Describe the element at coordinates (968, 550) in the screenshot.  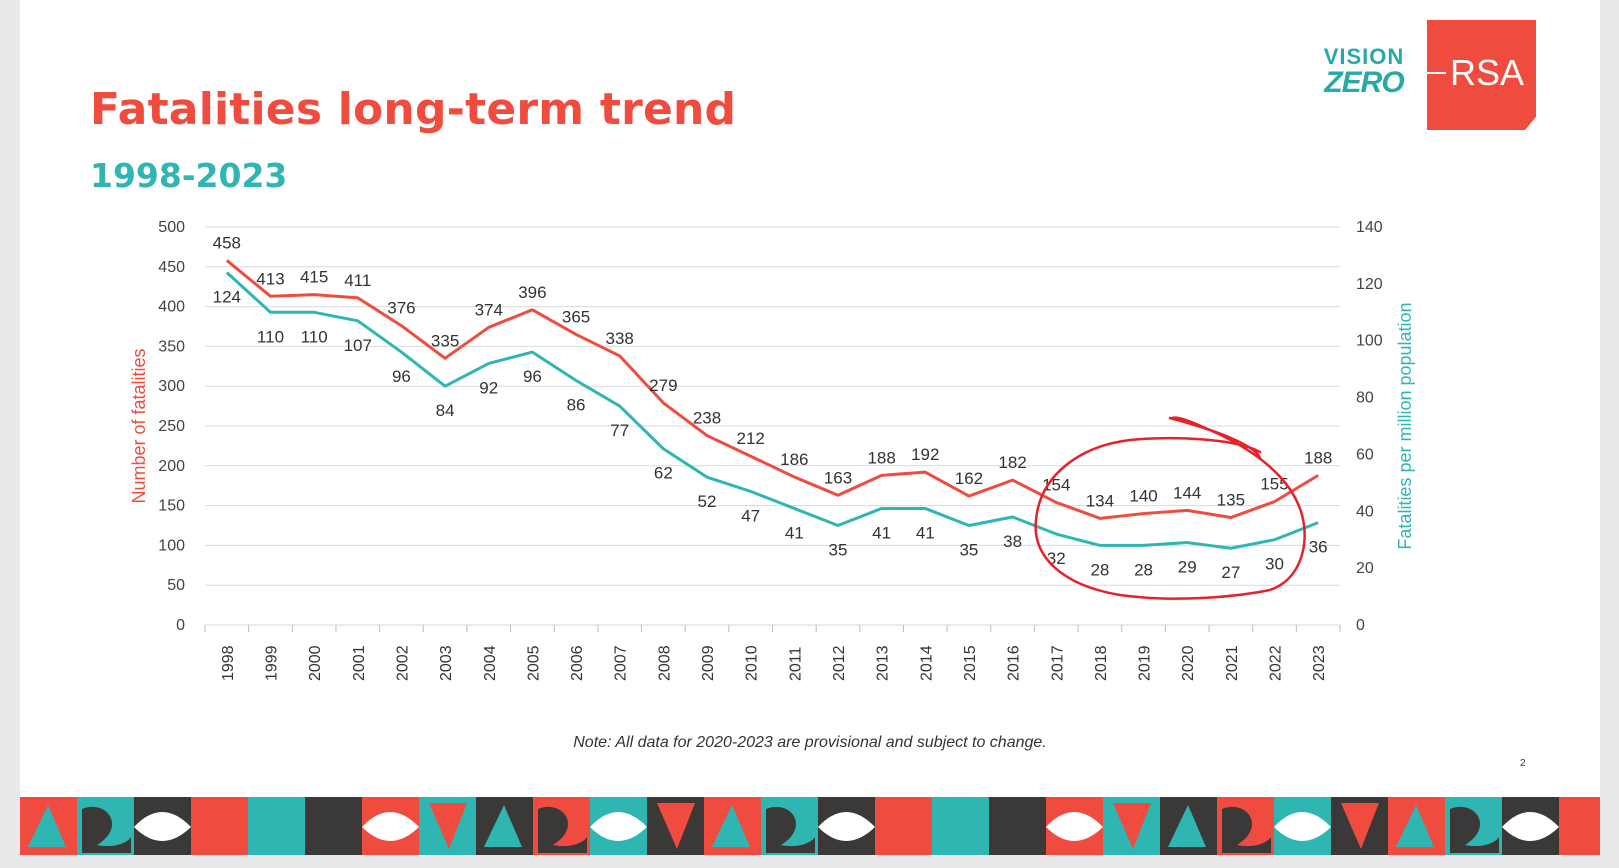
I see `per-million-data-label: 35` at that location.